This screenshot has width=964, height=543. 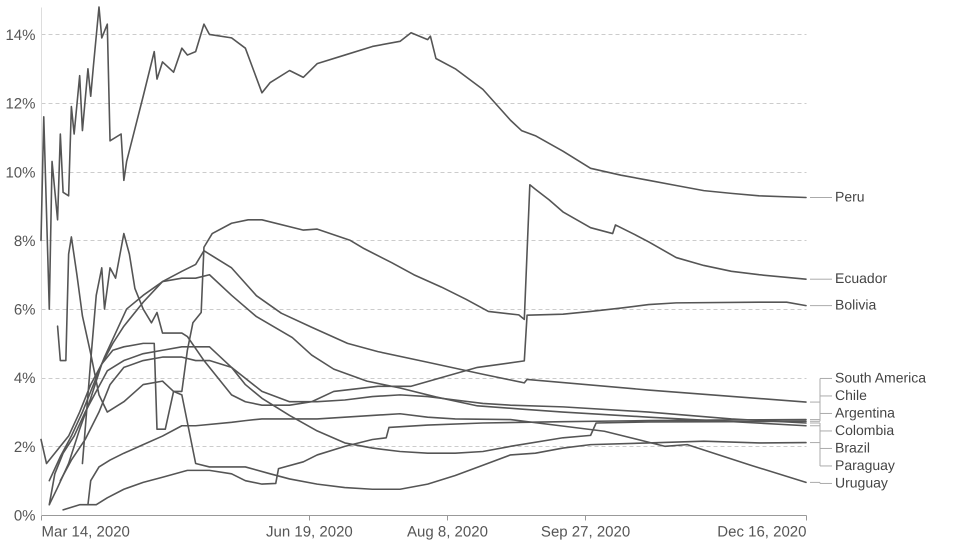 What do you see at coordinates (20, 173) in the screenshot?
I see `y-tick-label: 10%` at bounding box center [20, 173].